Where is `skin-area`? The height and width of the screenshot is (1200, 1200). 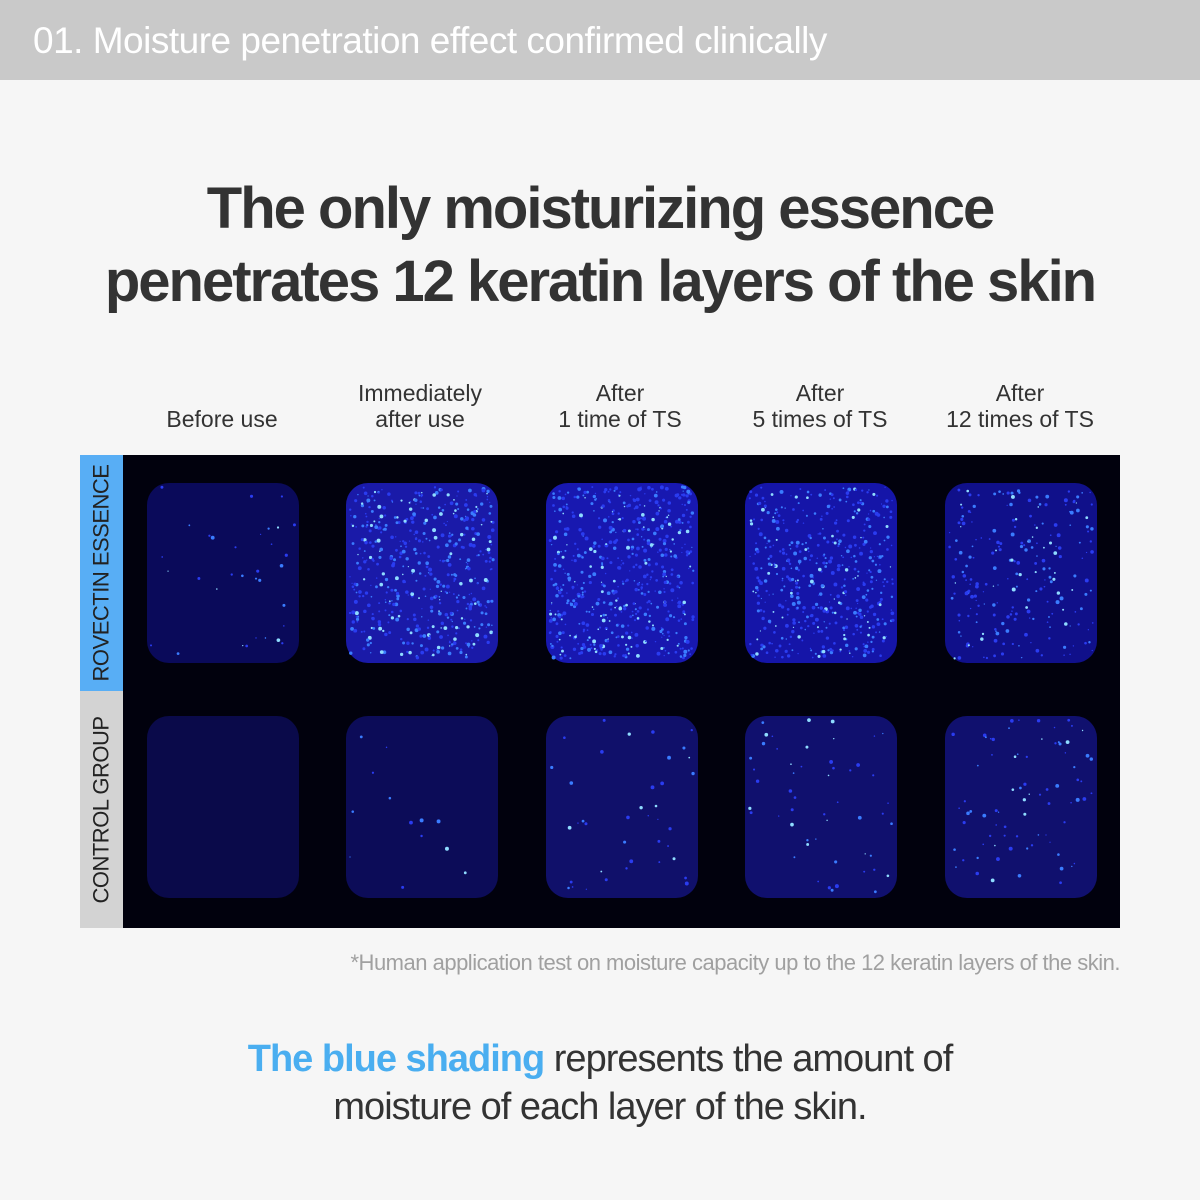 skin-area is located at coordinates (223, 573).